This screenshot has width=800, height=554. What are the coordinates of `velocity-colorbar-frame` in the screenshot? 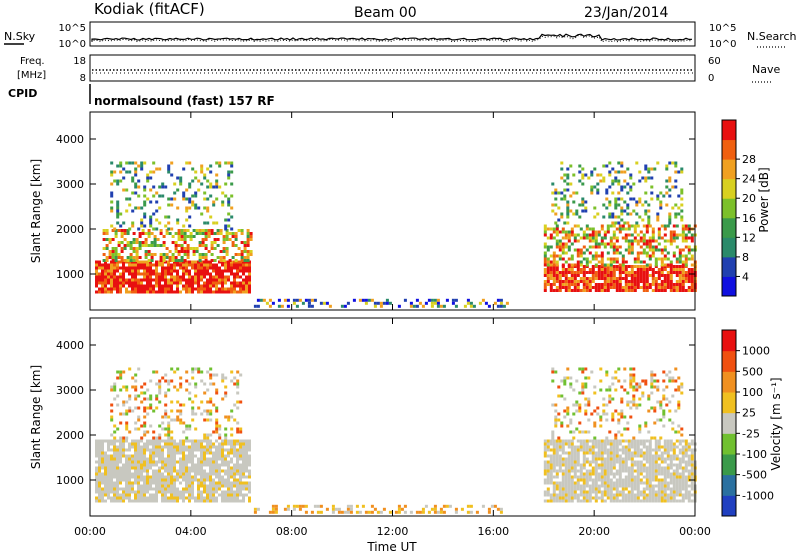 It's located at (729, 423).